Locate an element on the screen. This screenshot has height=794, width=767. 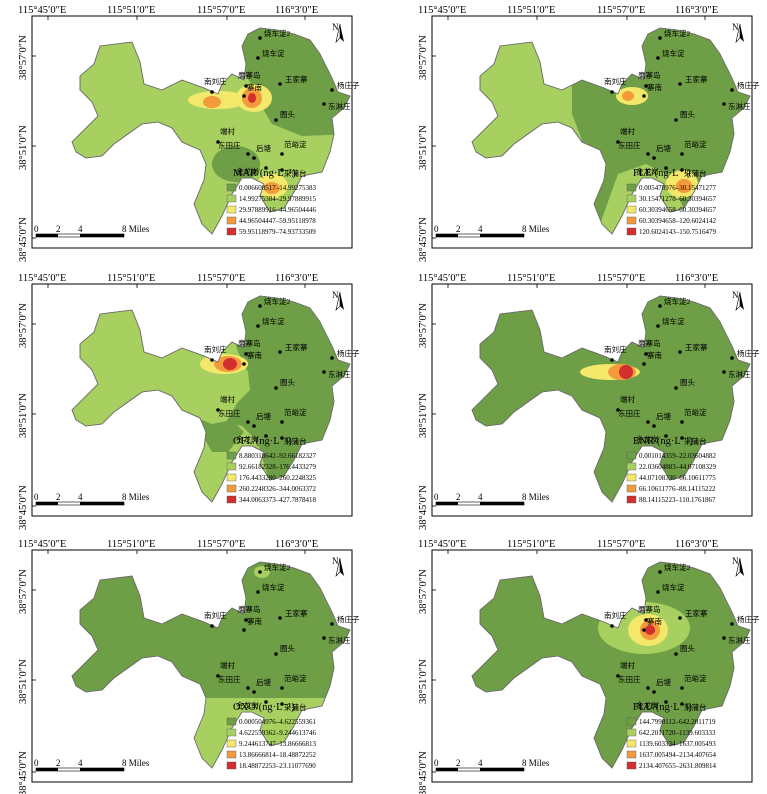
legend-class-label: 0.001014359–22.03604882 is located at coordinates (678, 456).